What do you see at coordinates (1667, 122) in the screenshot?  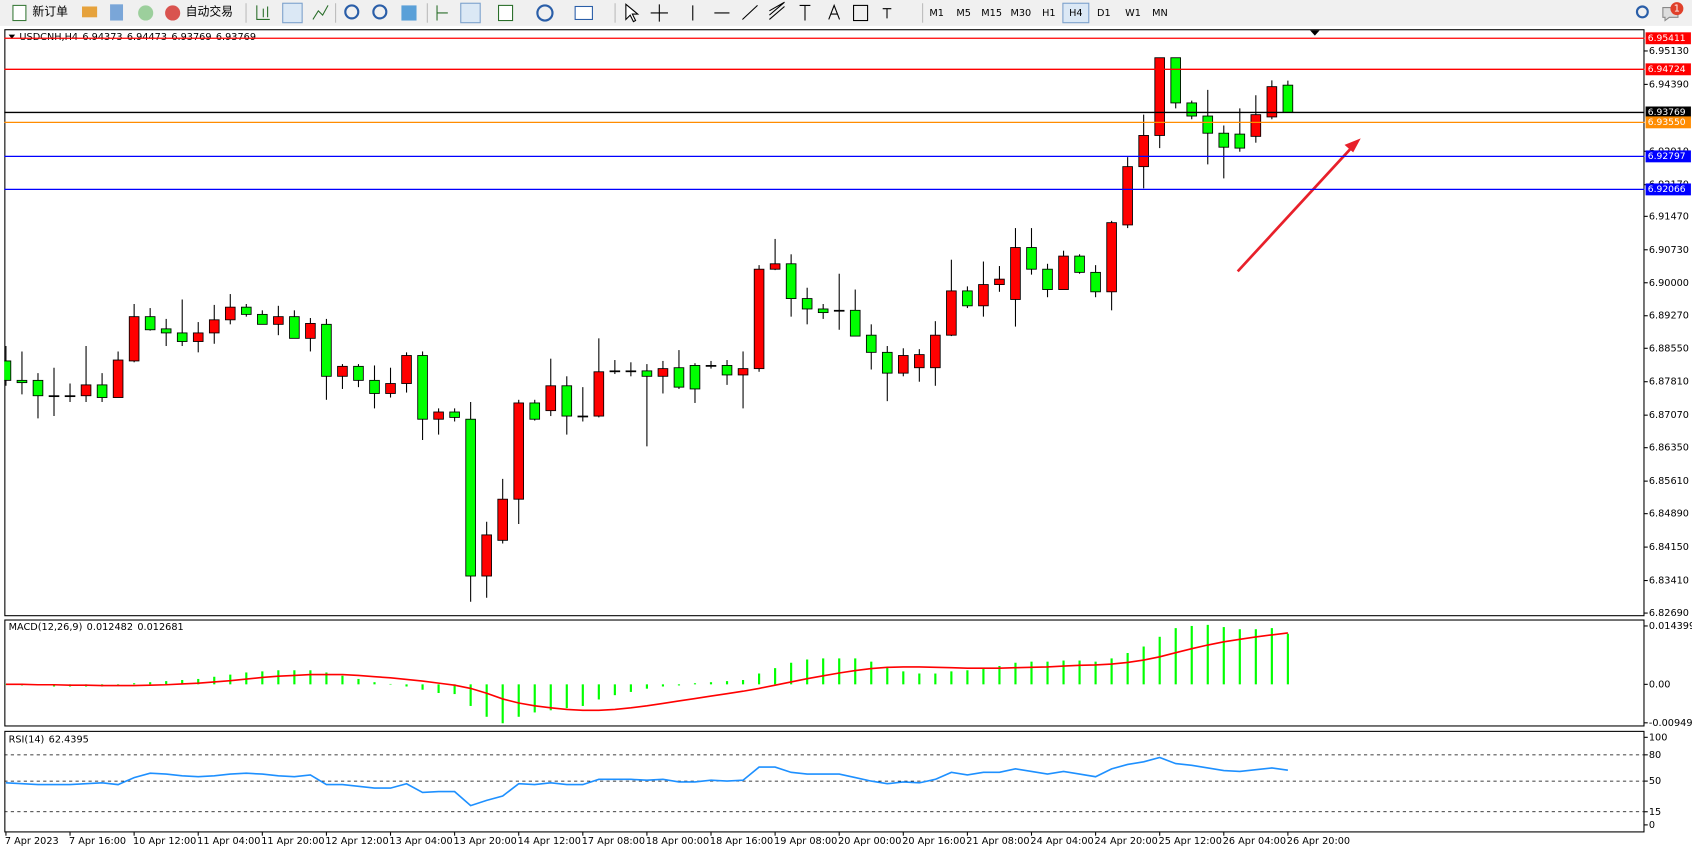 I see `level-label: 6.93550` at bounding box center [1667, 122].